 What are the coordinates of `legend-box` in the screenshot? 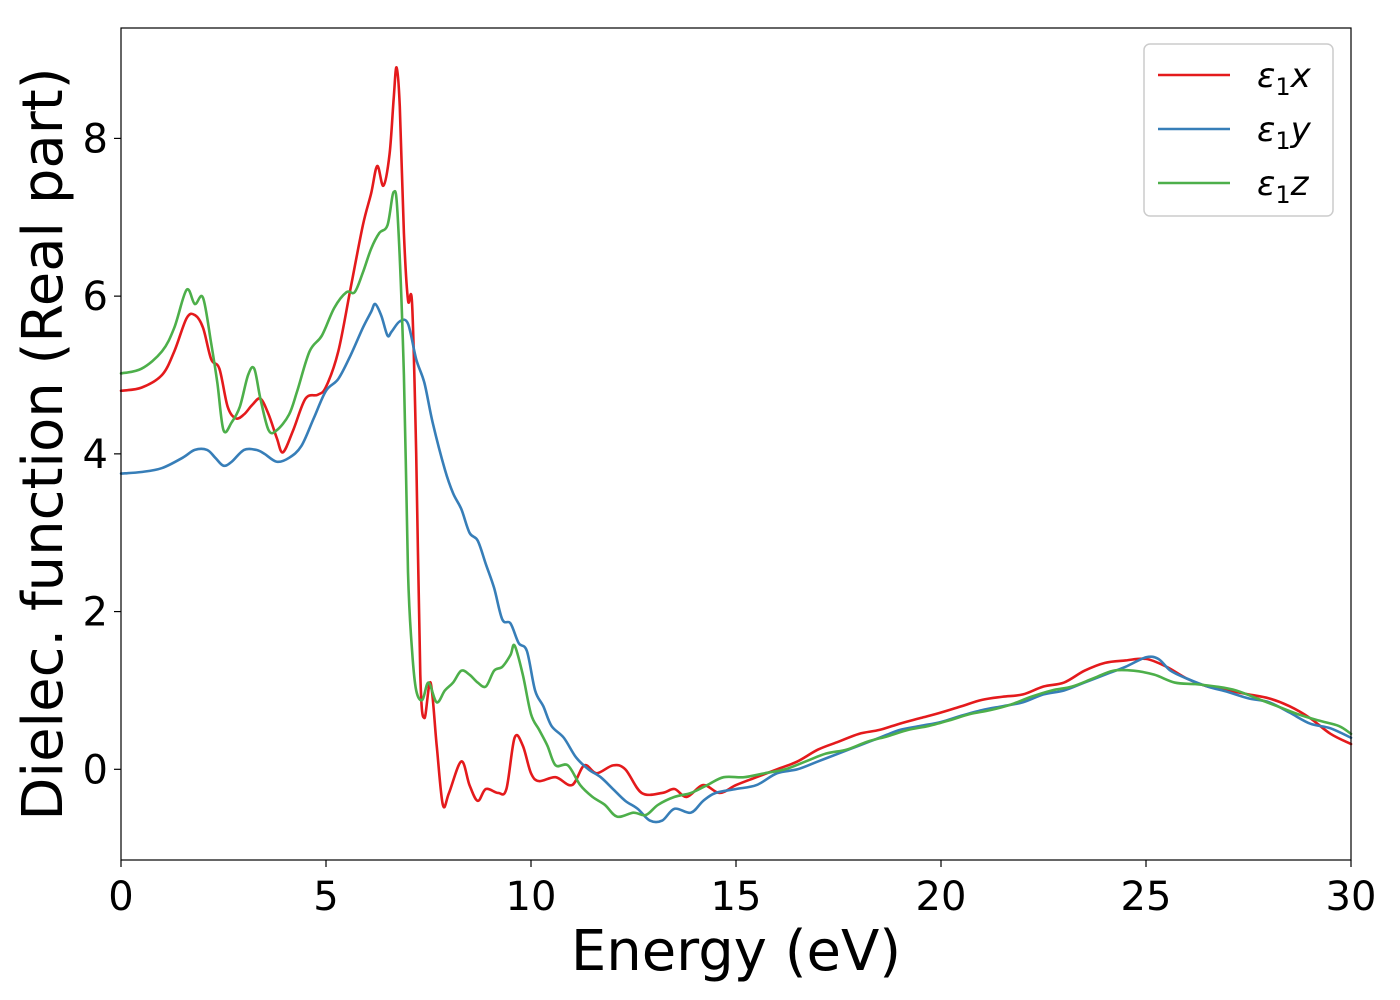 It's located at (1238, 130).